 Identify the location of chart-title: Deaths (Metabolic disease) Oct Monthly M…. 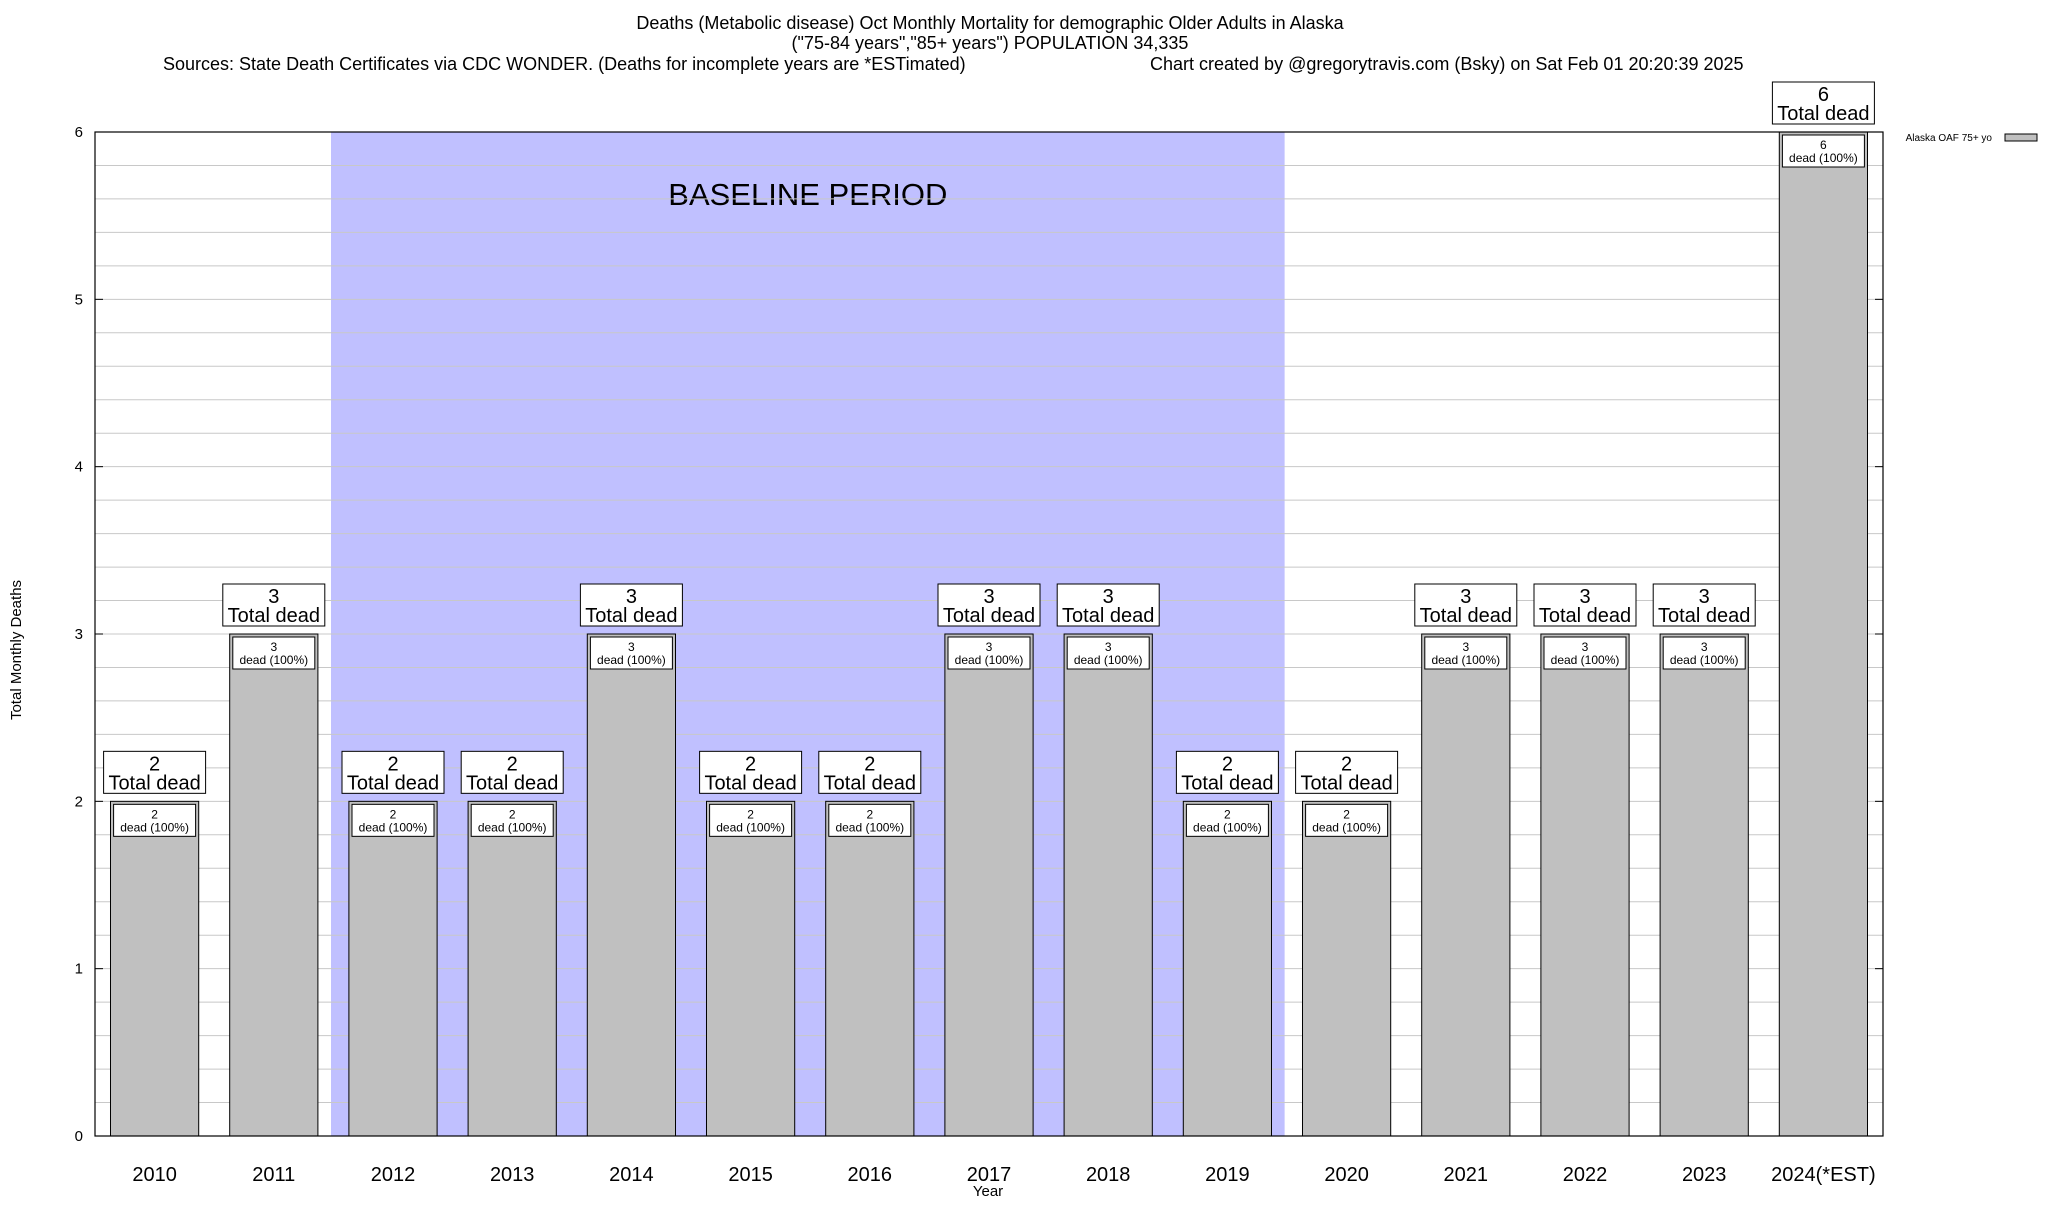
(990, 23).